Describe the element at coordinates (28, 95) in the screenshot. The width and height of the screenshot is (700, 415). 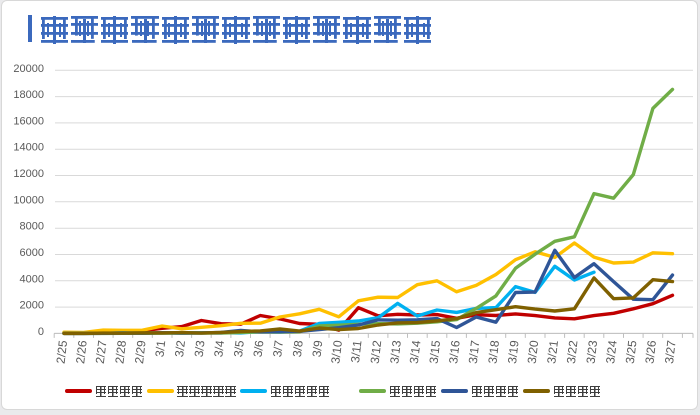
I see `svg-text: 18000` at that location.